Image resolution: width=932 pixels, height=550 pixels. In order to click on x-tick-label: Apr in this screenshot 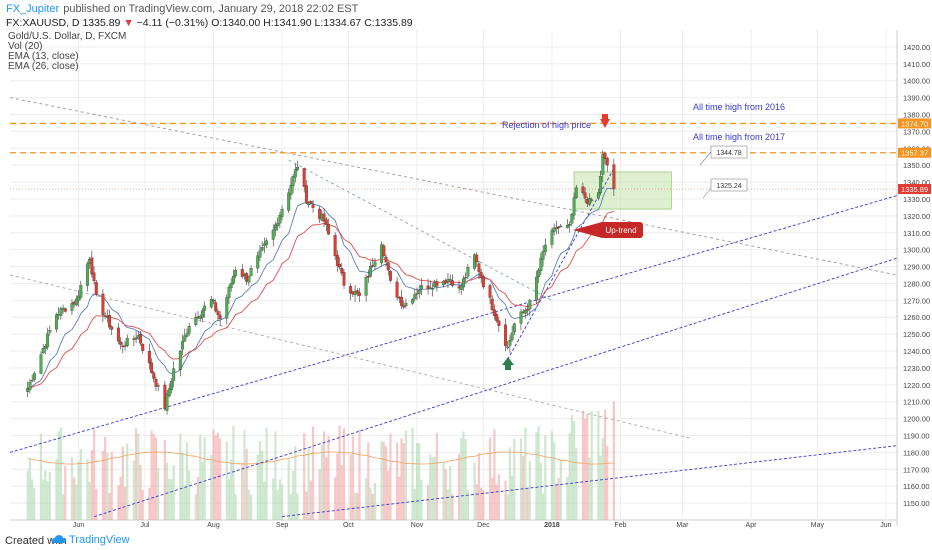, I will do `click(752, 525)`.